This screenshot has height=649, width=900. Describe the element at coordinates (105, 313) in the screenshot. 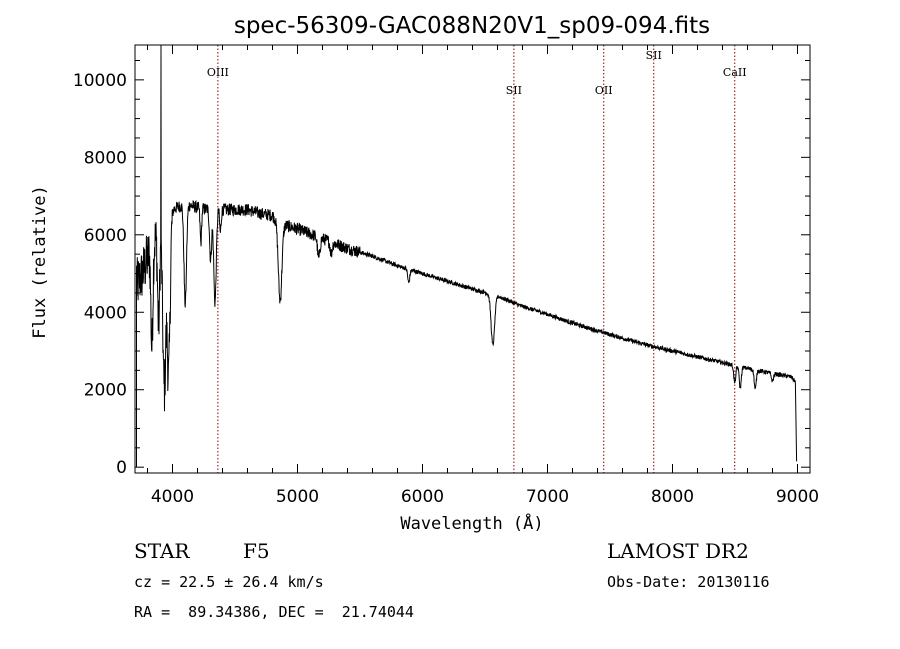

I see `y-tick-label: 4000` at that location.